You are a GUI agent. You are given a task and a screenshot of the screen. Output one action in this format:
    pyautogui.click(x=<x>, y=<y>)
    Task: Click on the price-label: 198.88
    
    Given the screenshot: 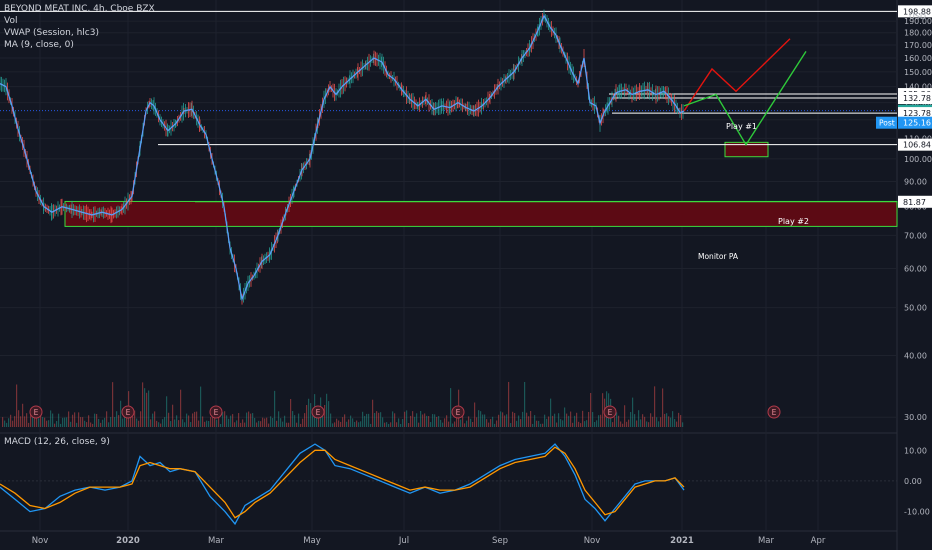 What is the action you would take?
    pyautogui.click(x=917, y=11)
    